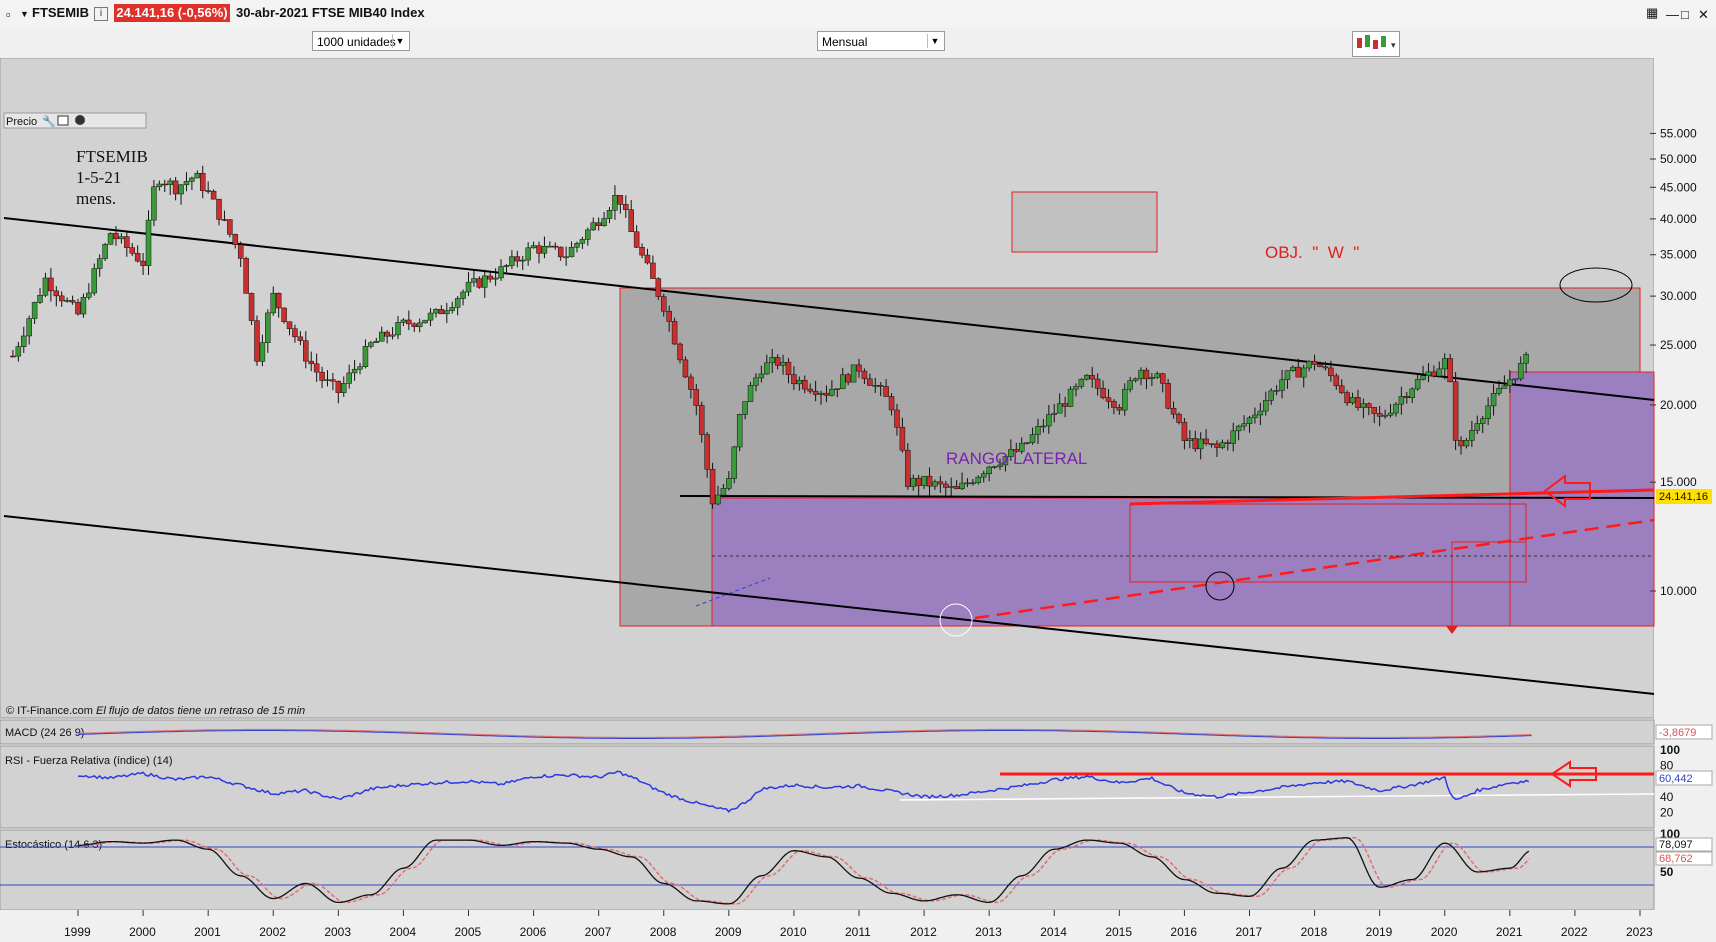 The width and height of the screenshot is (1716, 942). I want to click on red-resistance-line, so click(1392, 497).